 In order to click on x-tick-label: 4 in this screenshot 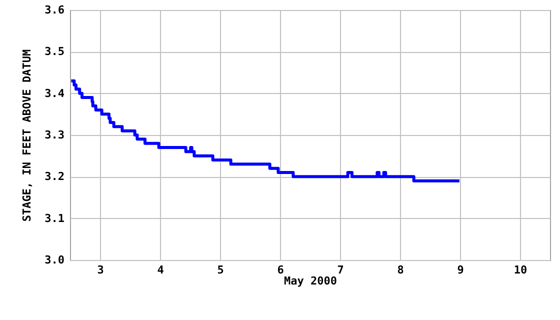, I will do `click(160, 270)`.